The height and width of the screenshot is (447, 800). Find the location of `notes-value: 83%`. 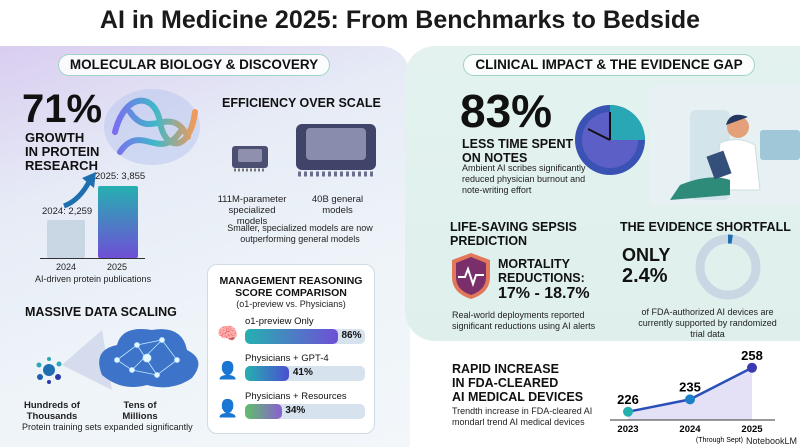

notes-value: 83% is located at coordinates (506, 111).